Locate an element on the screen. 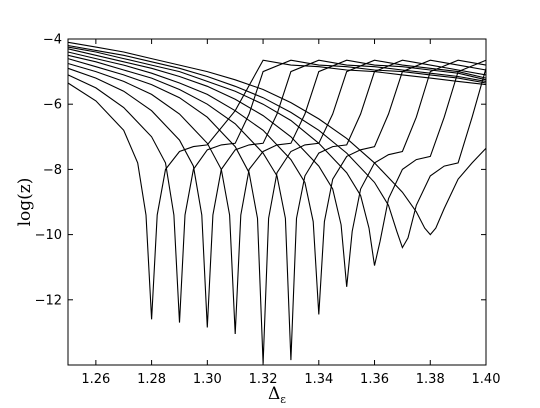  x-tick-label: 1.26 is located at coordinates (95, 379).